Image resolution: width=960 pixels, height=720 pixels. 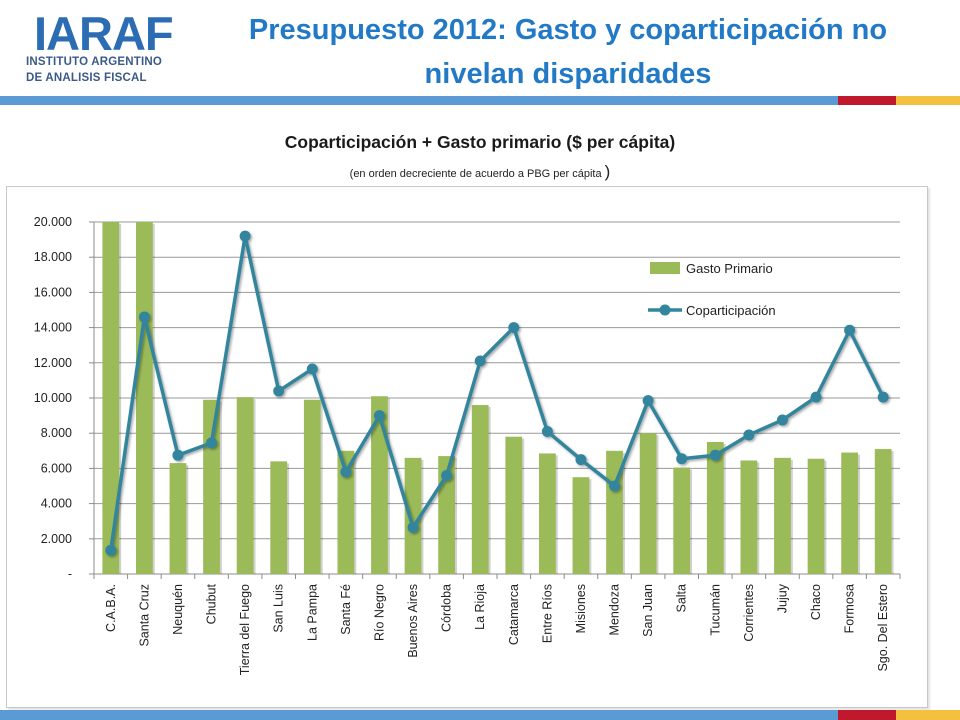 I want to click on x-tick-label: Chubut, so click(x=212, y=603).